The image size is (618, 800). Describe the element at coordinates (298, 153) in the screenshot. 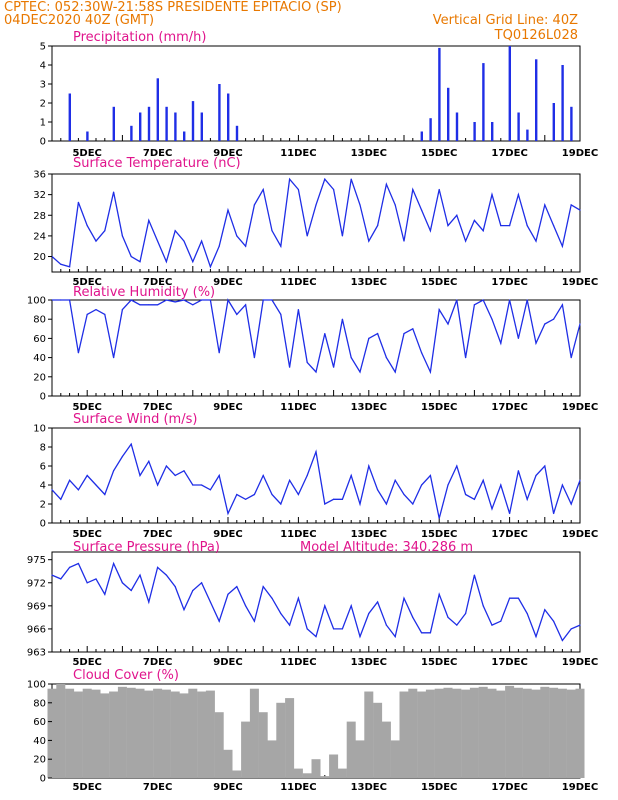

I see `x-tick-label: 11DEC` at that location.